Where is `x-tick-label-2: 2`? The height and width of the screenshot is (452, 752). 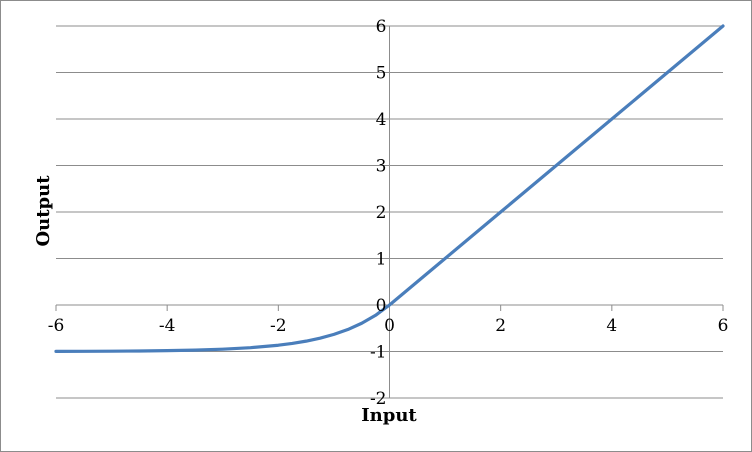
x-tick-label-2: 2 is located at coordinates (500, 326).